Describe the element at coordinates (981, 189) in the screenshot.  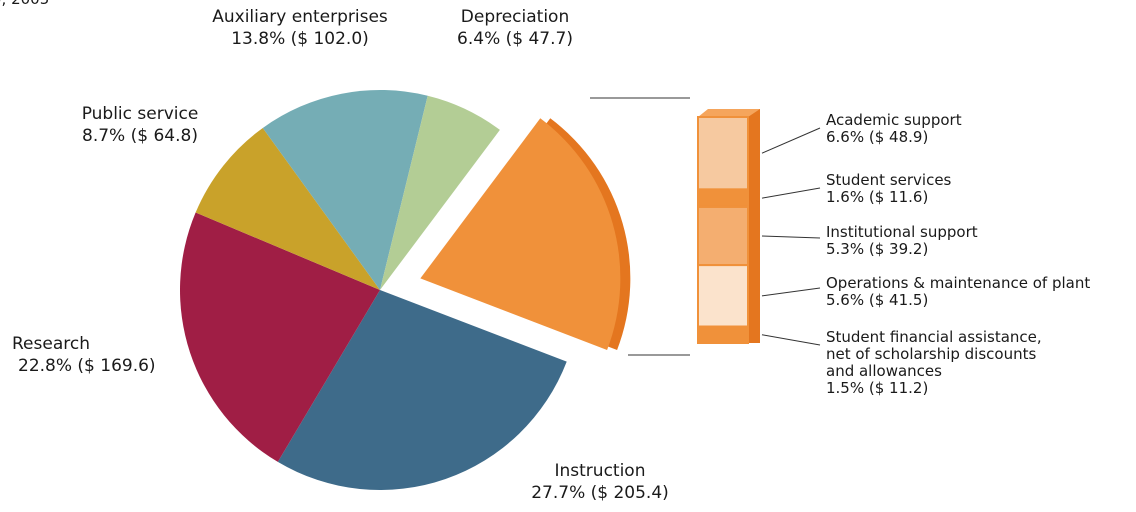
I see `bar-label: Student services 1.6% ($ 11.6)` at that location.